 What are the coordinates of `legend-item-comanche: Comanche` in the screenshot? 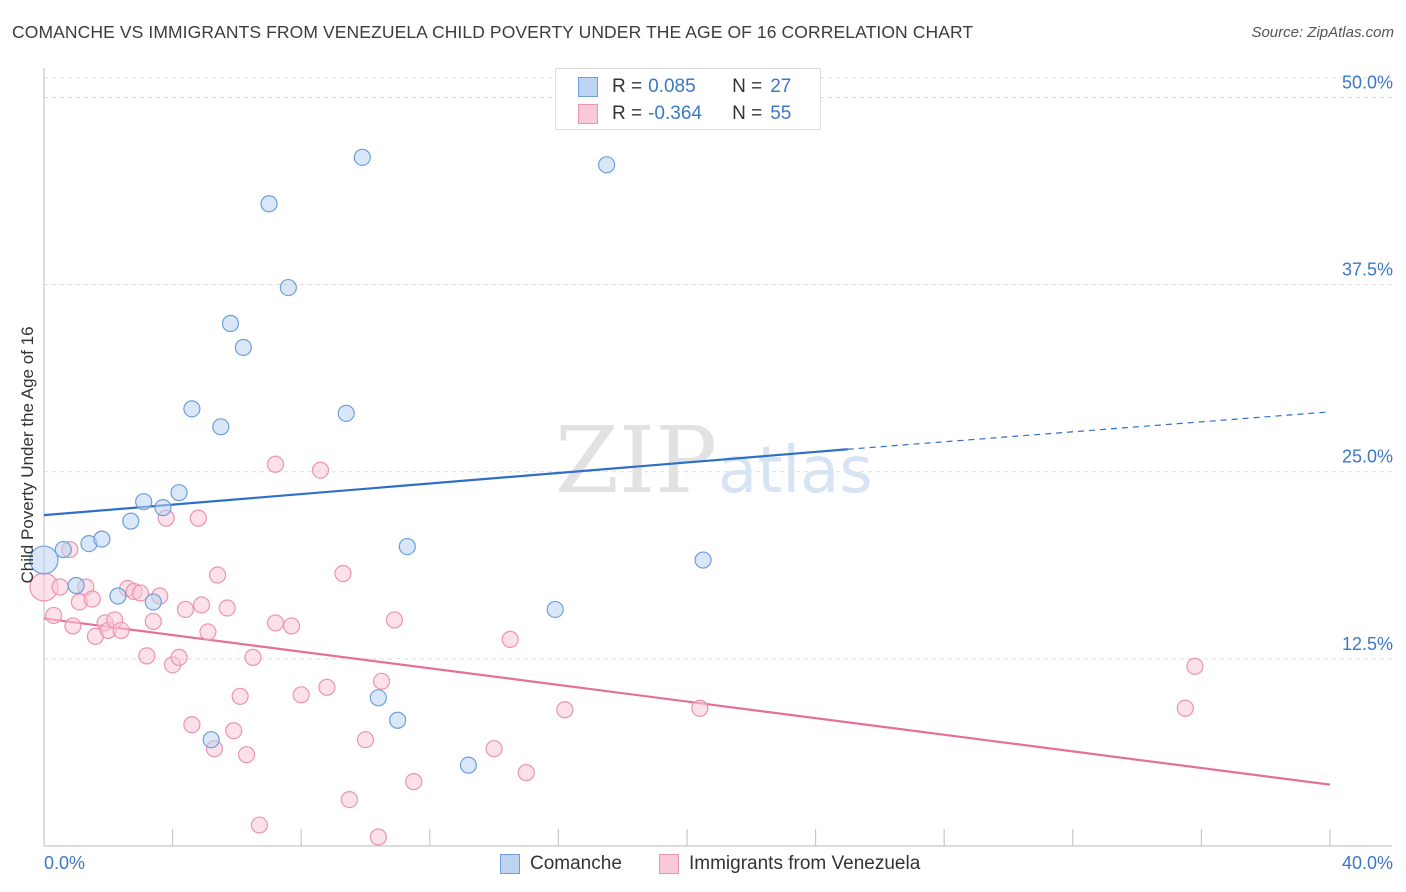 It's located at (561, 864).